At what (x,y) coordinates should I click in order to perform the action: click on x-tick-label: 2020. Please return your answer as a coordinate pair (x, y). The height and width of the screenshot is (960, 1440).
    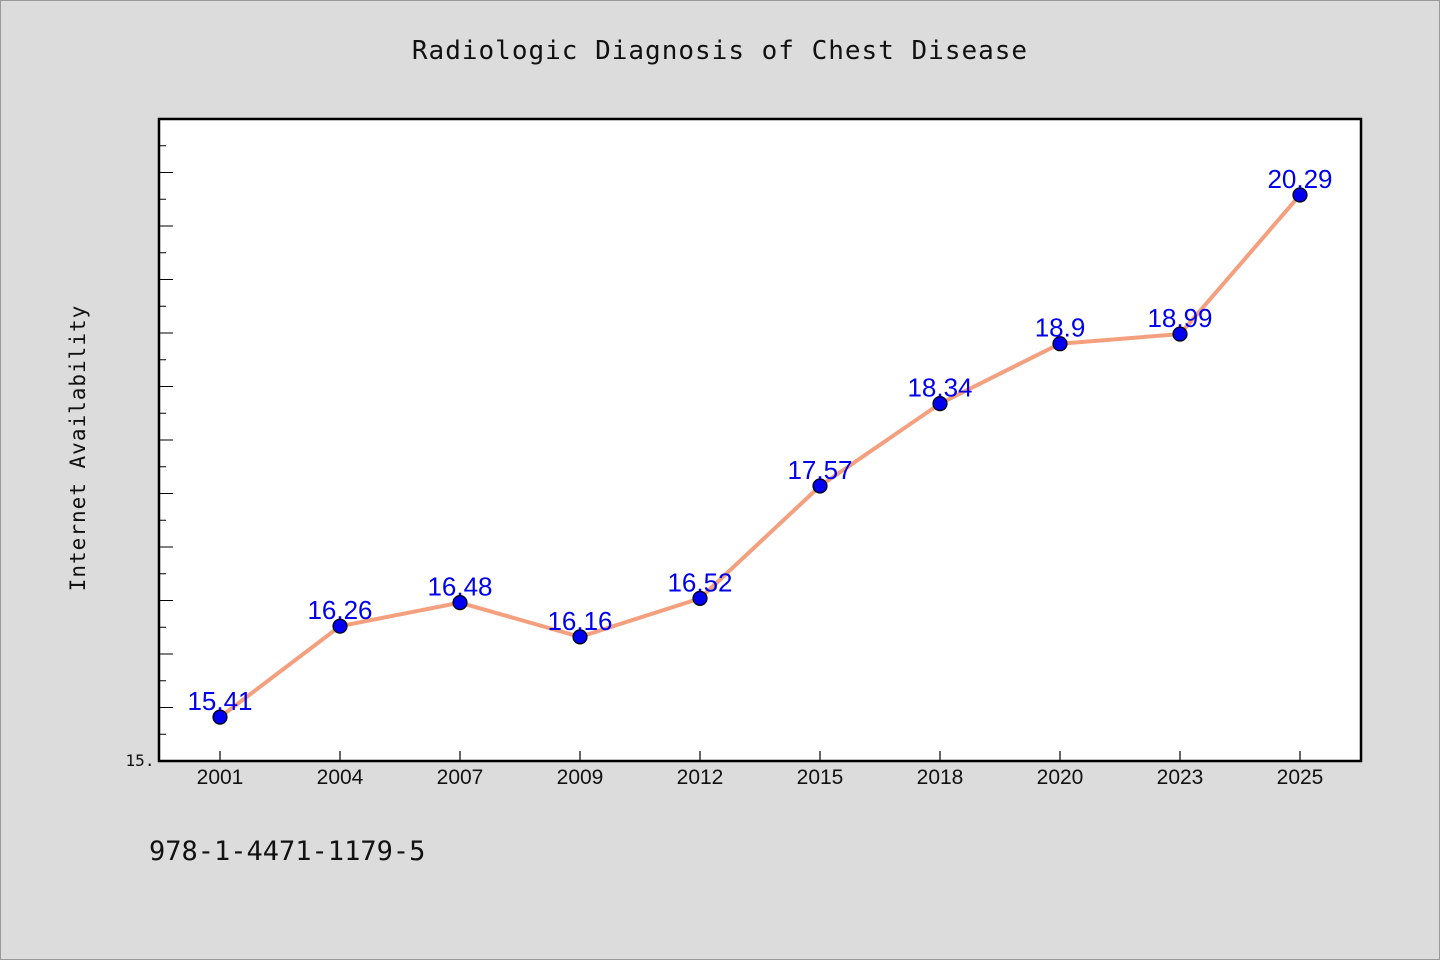
    Looking at the image, I should click on (1060, 777).